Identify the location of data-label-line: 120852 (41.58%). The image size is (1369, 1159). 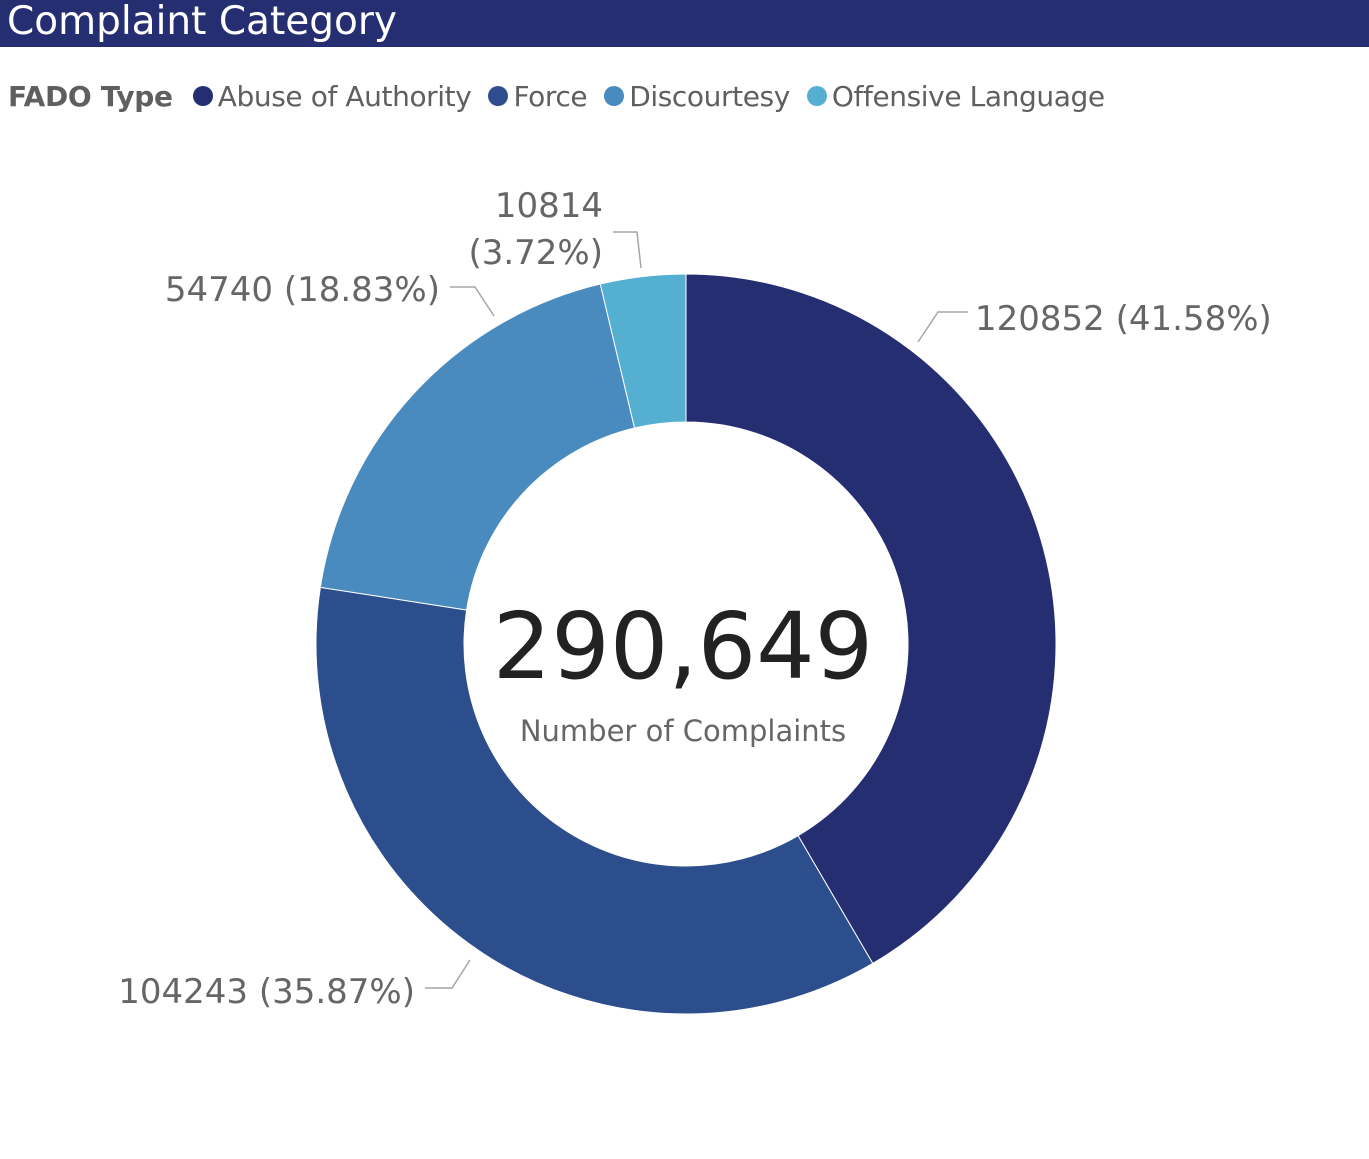
(1123, 319).